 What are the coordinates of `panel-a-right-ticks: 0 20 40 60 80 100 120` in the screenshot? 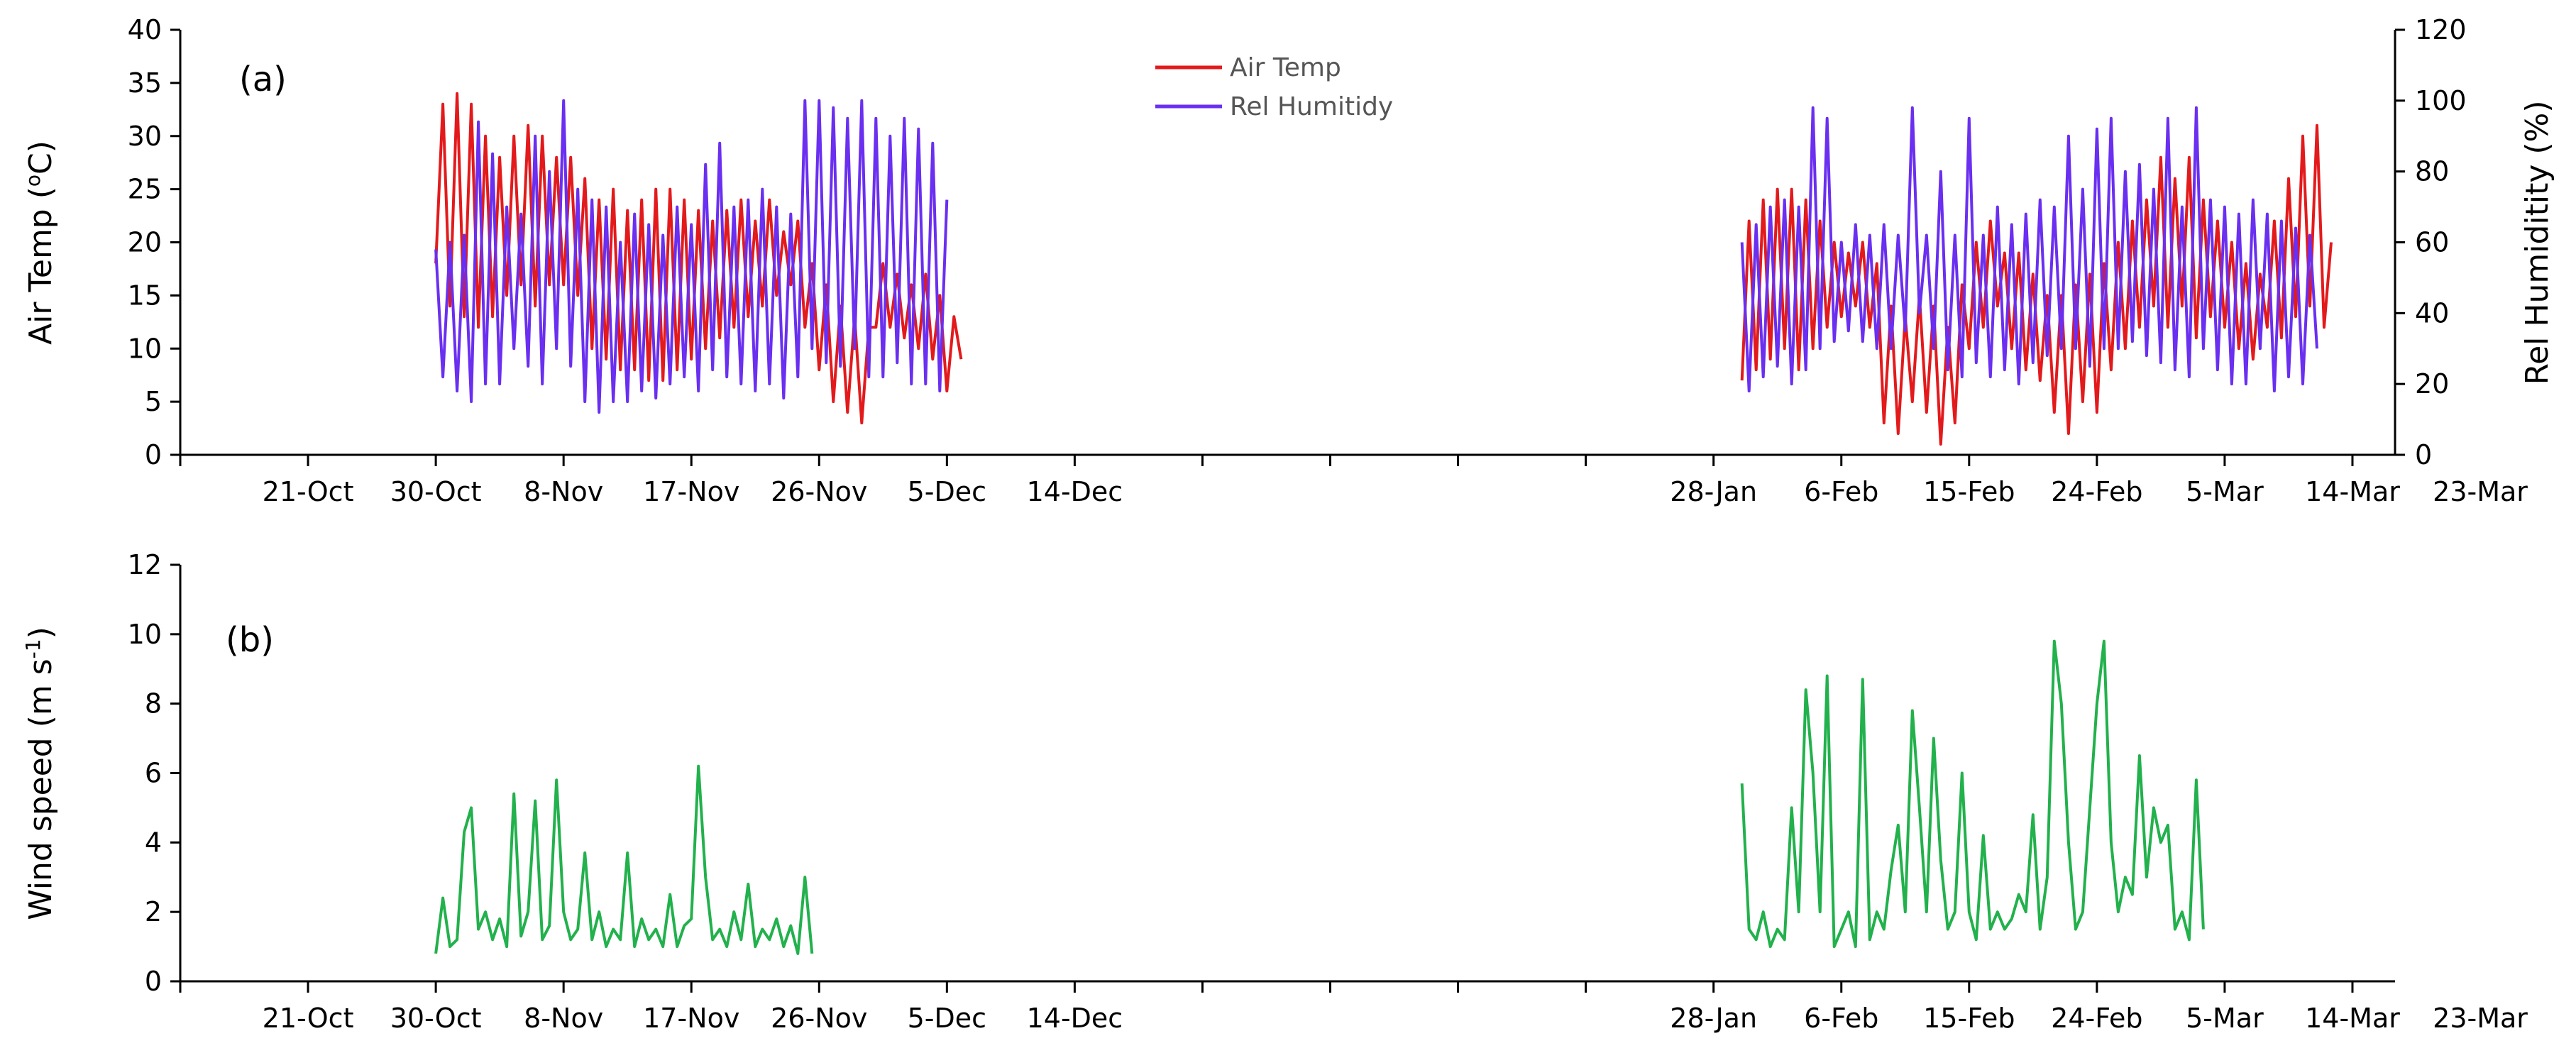 It's located at (2431, 242).